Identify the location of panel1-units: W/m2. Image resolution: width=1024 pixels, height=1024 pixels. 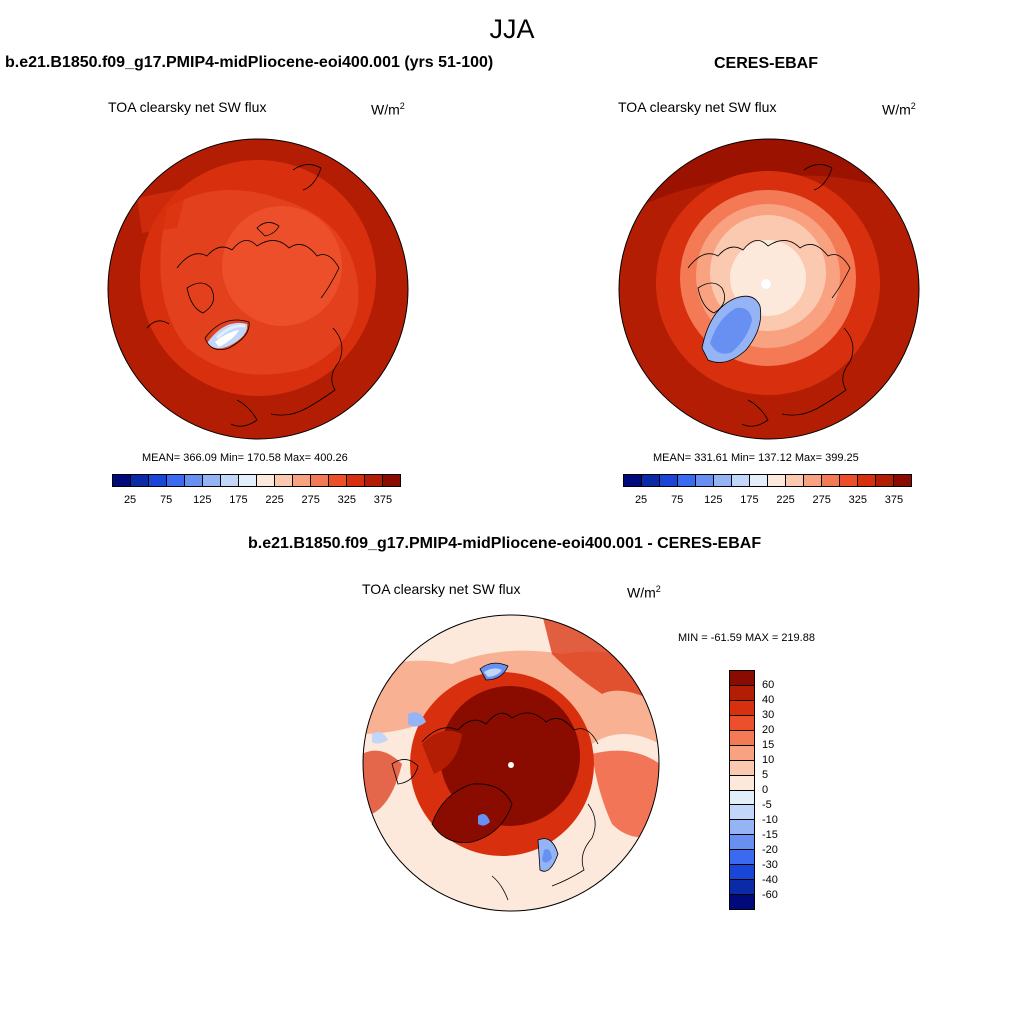
(388, 109).